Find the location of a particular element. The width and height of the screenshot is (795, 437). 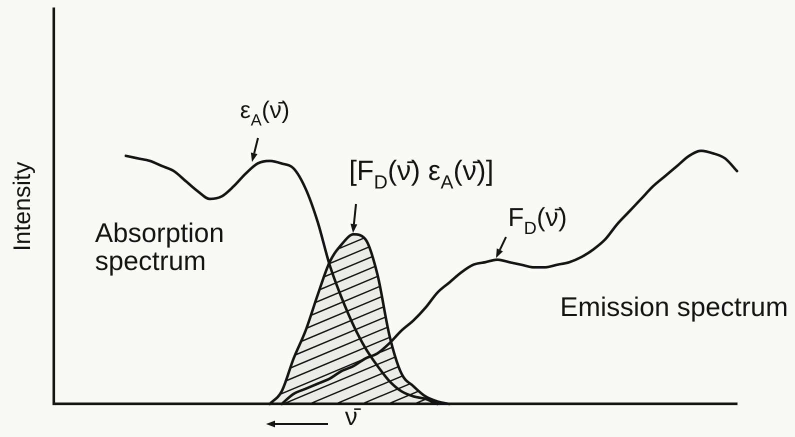

series-label: Absorption spectrum is located at coordinates (160, 247).